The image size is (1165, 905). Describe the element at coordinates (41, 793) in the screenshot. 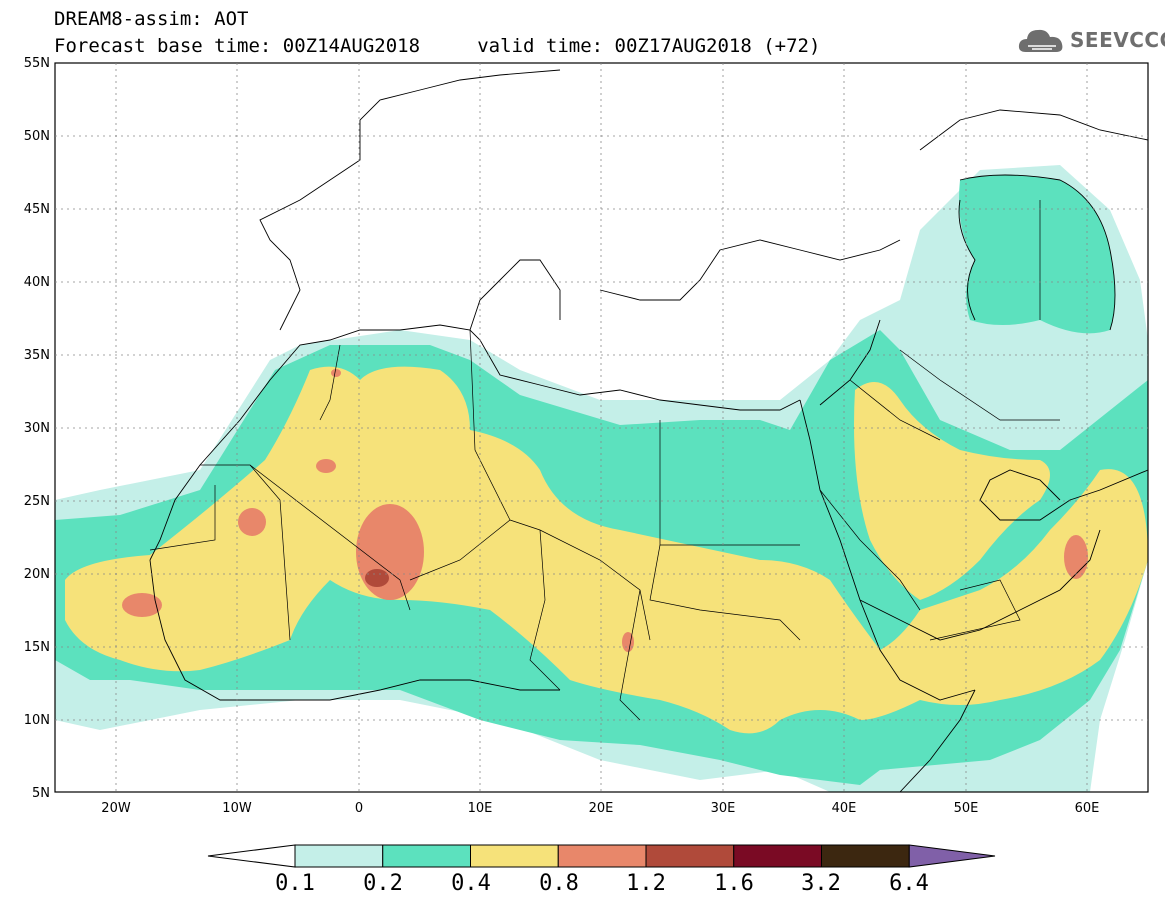

I see `lat-tick: 5N` at that location.